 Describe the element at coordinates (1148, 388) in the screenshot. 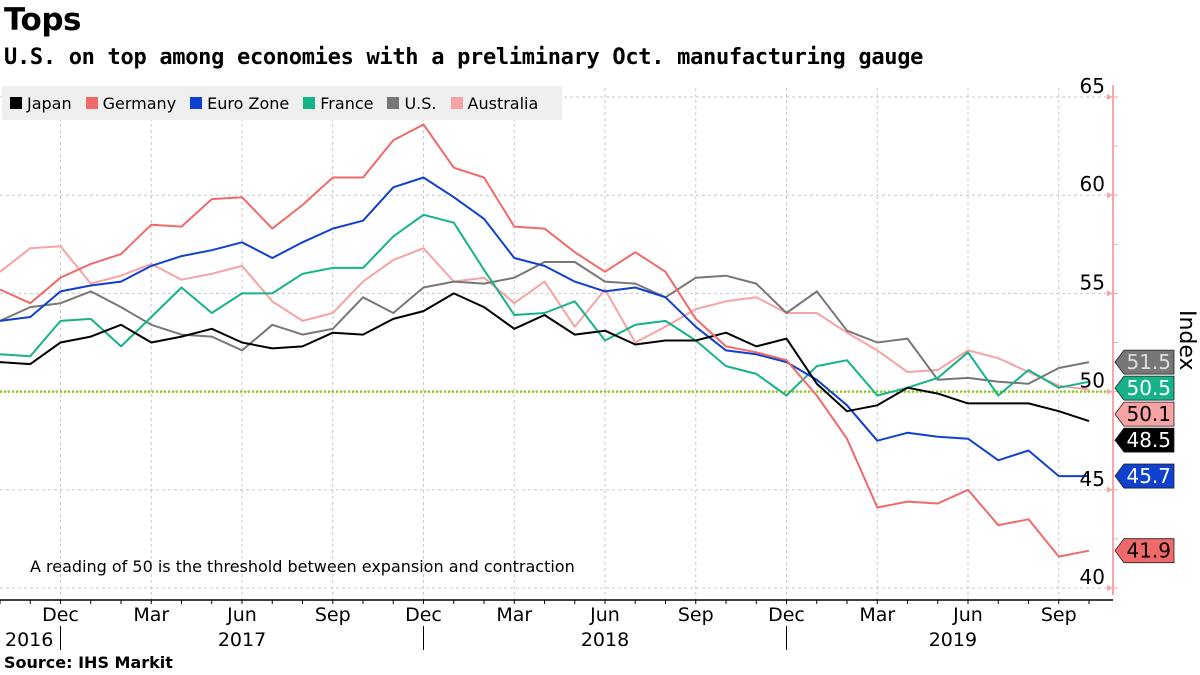

I see `last-value-label: 50.5` at that location.